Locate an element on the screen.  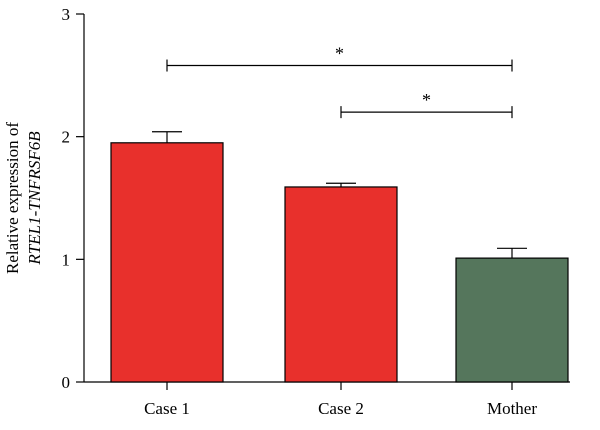
significance-group: ** is located at coordinates (339, 81).